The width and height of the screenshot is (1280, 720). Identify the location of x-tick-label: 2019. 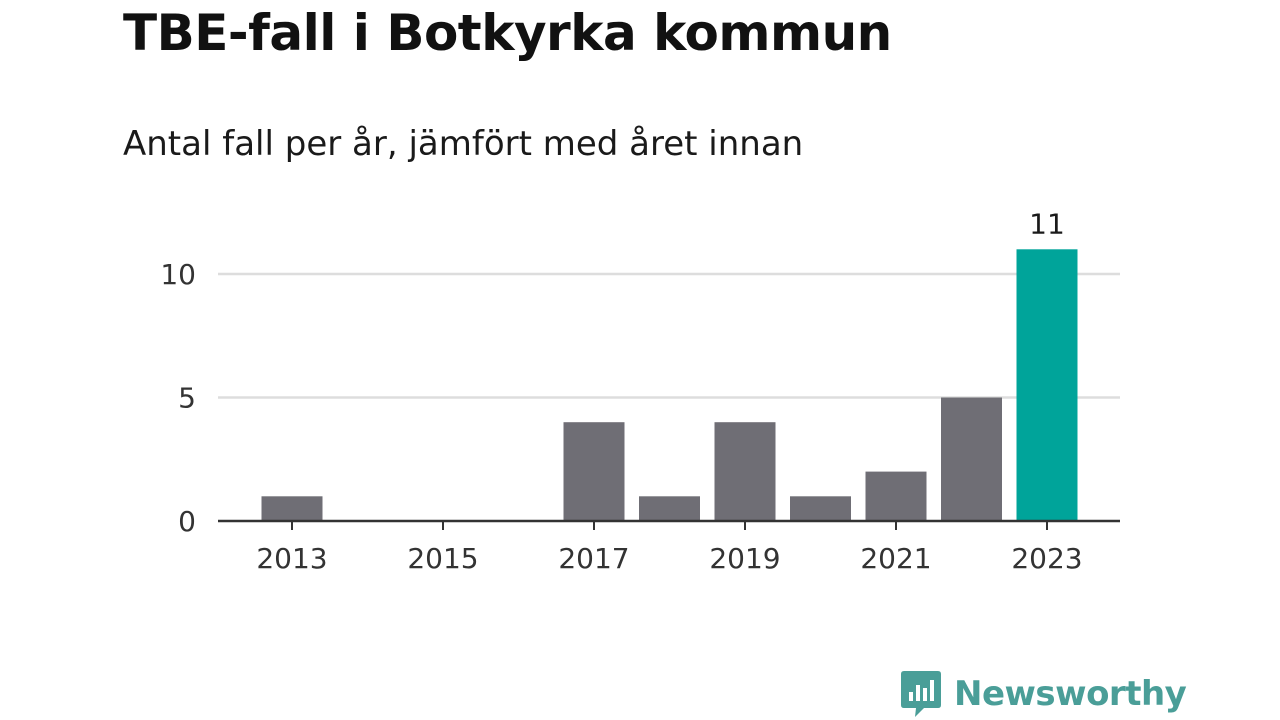
(744, 558).